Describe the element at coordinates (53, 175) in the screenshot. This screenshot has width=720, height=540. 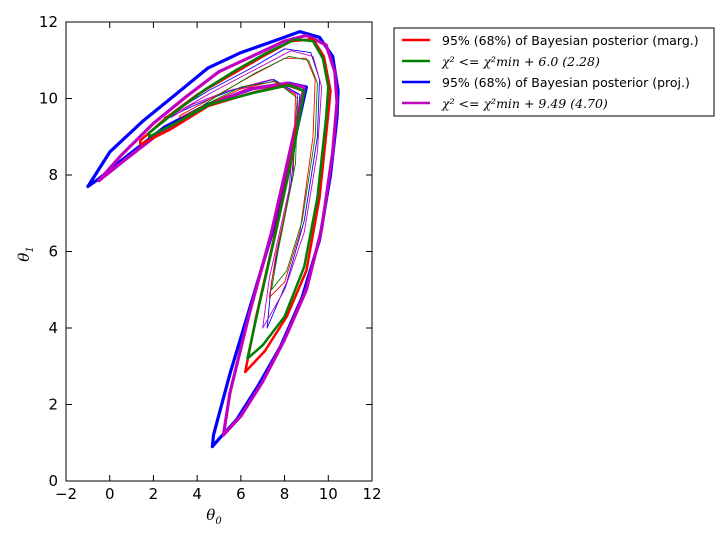
I see `y-tick-label: 8` at that location.